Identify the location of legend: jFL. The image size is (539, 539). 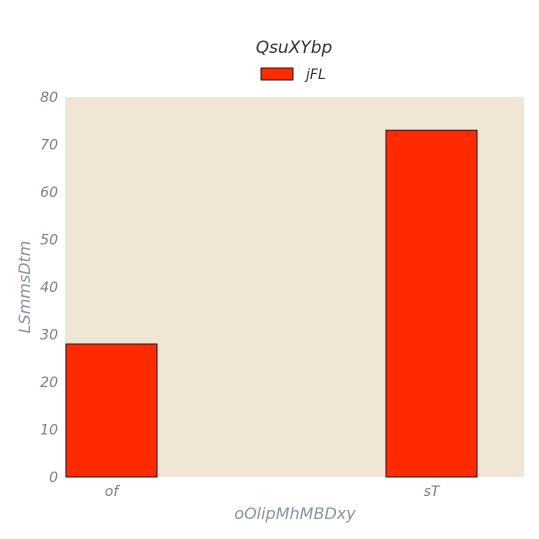
(293, 75).